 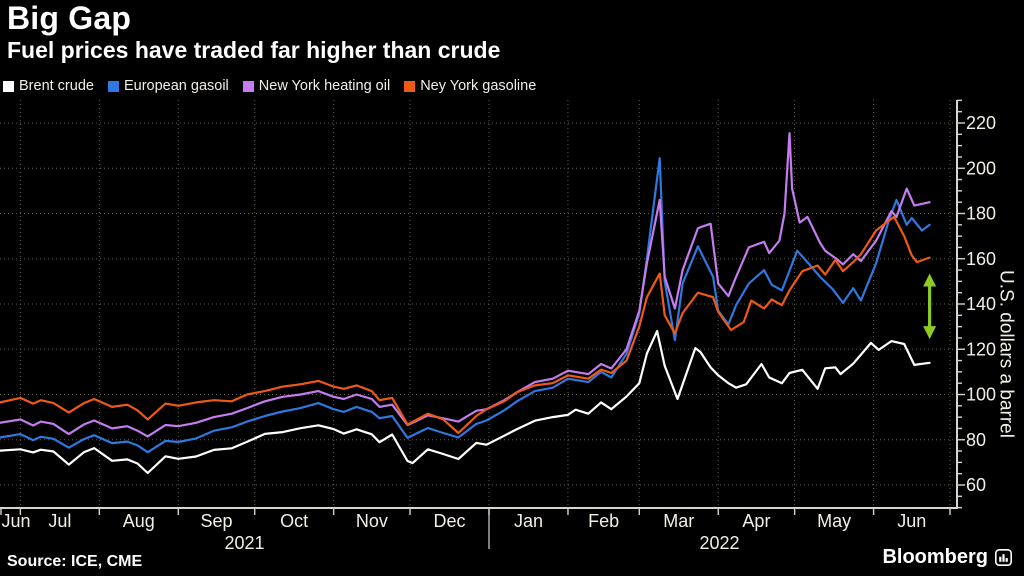 I want to click on bloomberg-logo: Bloomberg, so click(x=947, y=557).